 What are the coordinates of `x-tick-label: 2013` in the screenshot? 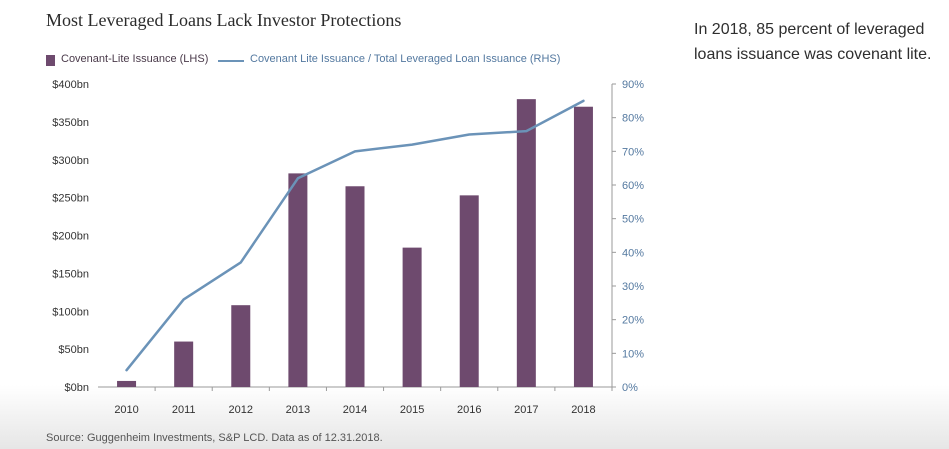 It's located at (298, 410).